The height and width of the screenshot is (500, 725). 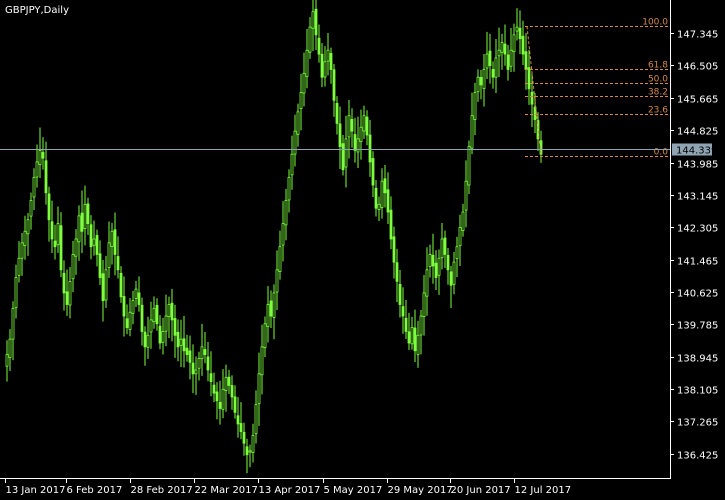 What do you see at coordinates (696, 151) in the screenshot?
I see `current-price-label: 144.339` at bounding box center [696, 151].